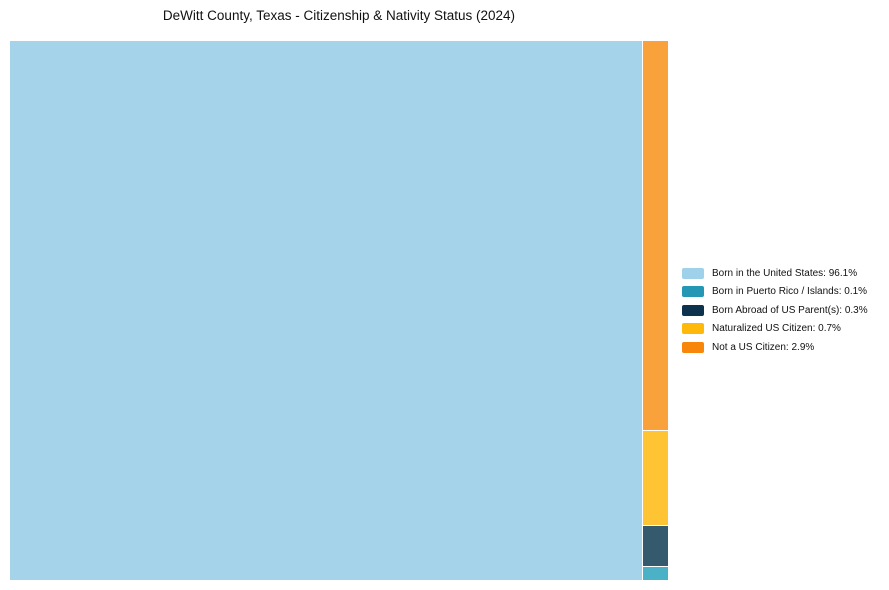 The image size is (889, 590). I want to click on treemap-segment-born-abroad-of-us-parent-s, so click(655, 546).